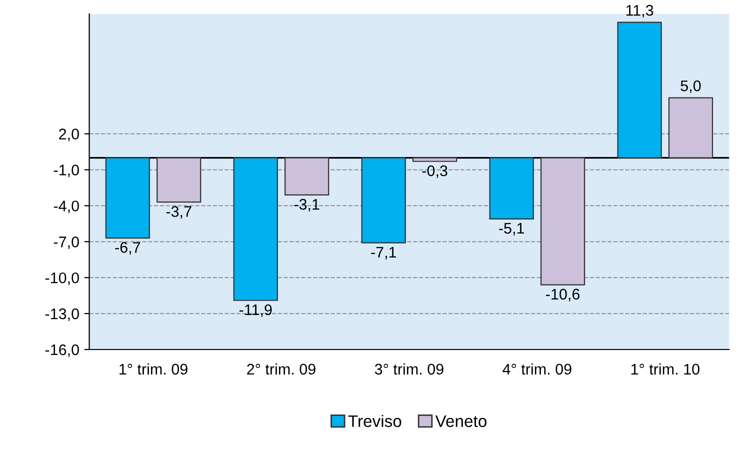 Image resolution: width=744 pixels, height=466 pixels. Describe the element at coordinates (690, 87) in the screenshot. I see `data-label: 5,0` at that location.